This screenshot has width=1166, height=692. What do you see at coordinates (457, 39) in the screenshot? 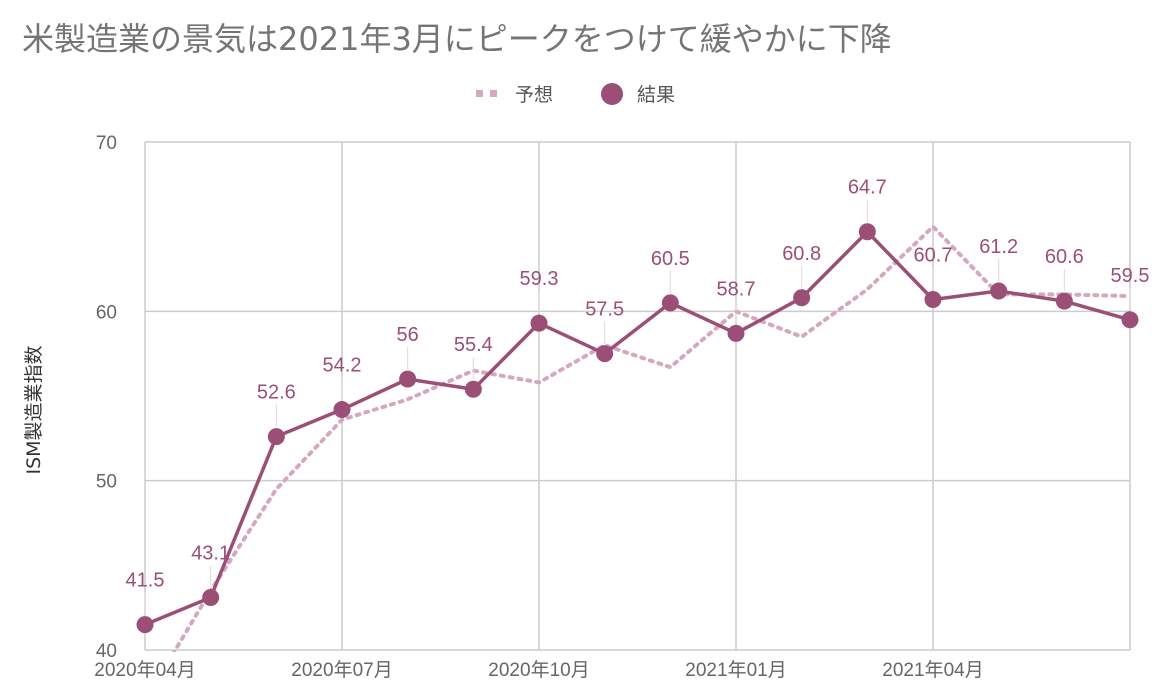
I see `chart-title: 米製造業の景気は2021年3月にピークをつけて緩やかに下降` at bounding box center [457, 39].